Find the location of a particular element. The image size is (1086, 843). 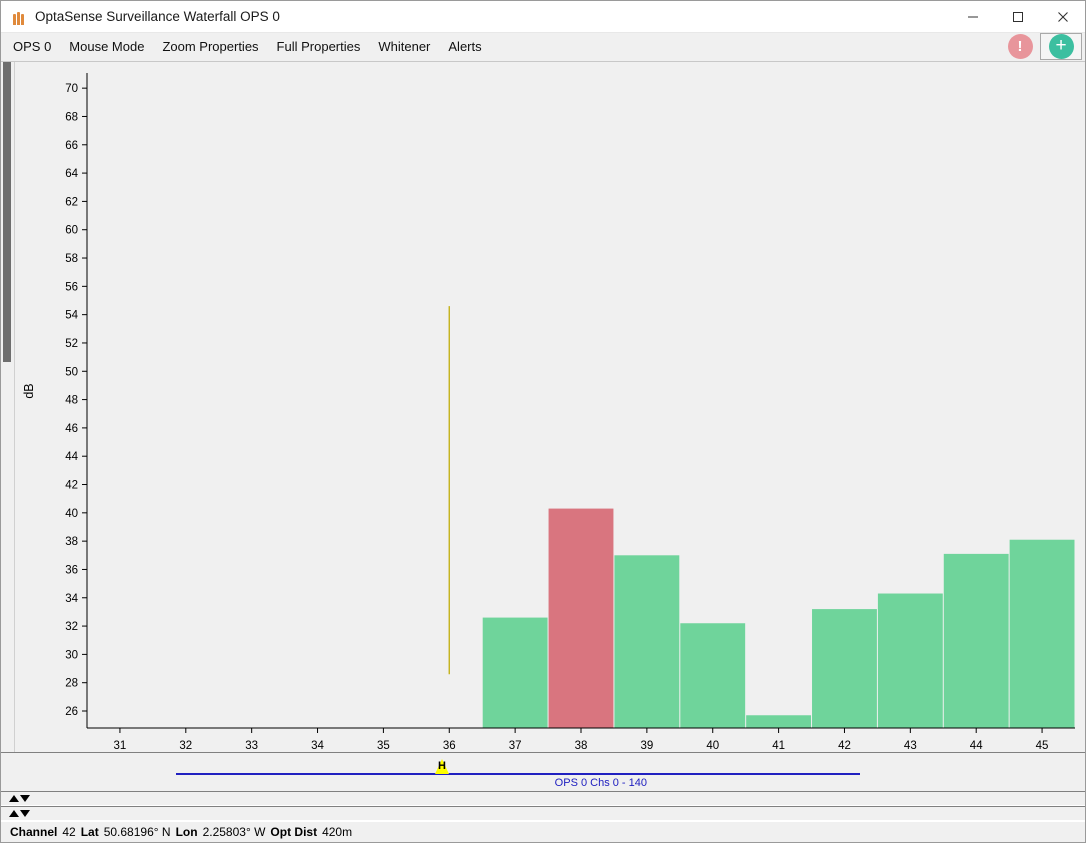

app-logo-icon is located at coordinates (18, 16).